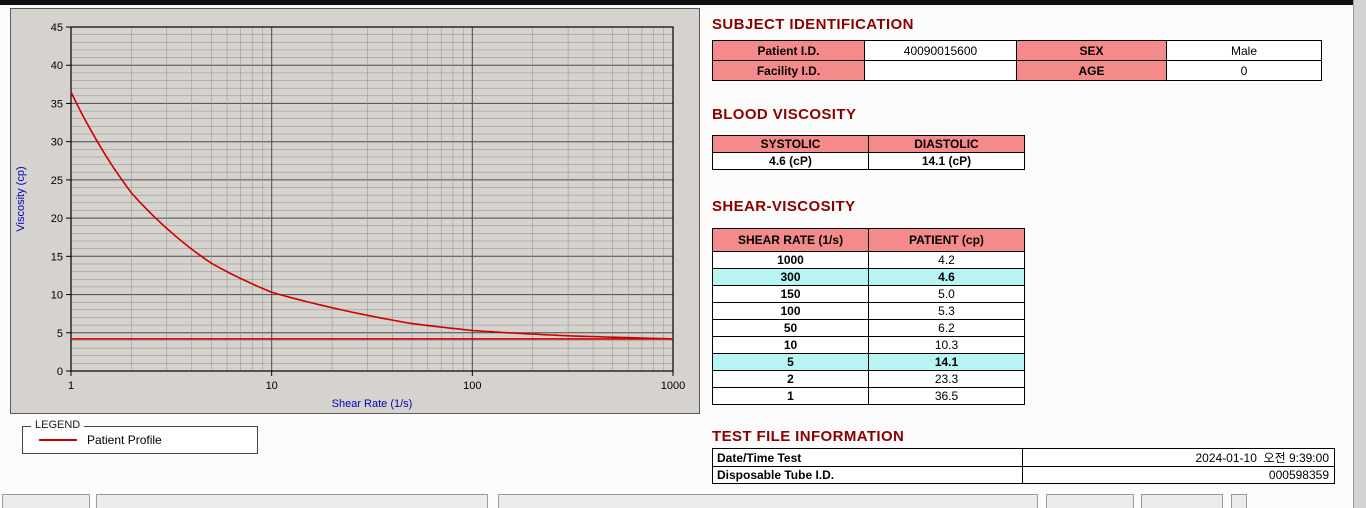  I want to click on viscosity-cell: 10.3, so click(946, 345).